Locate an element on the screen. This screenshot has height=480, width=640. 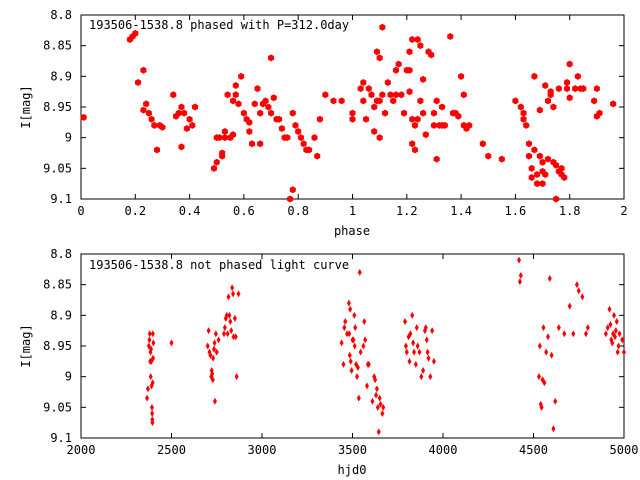
phased-y-tick-label: 9.1 is located at coordinates (61, 199).